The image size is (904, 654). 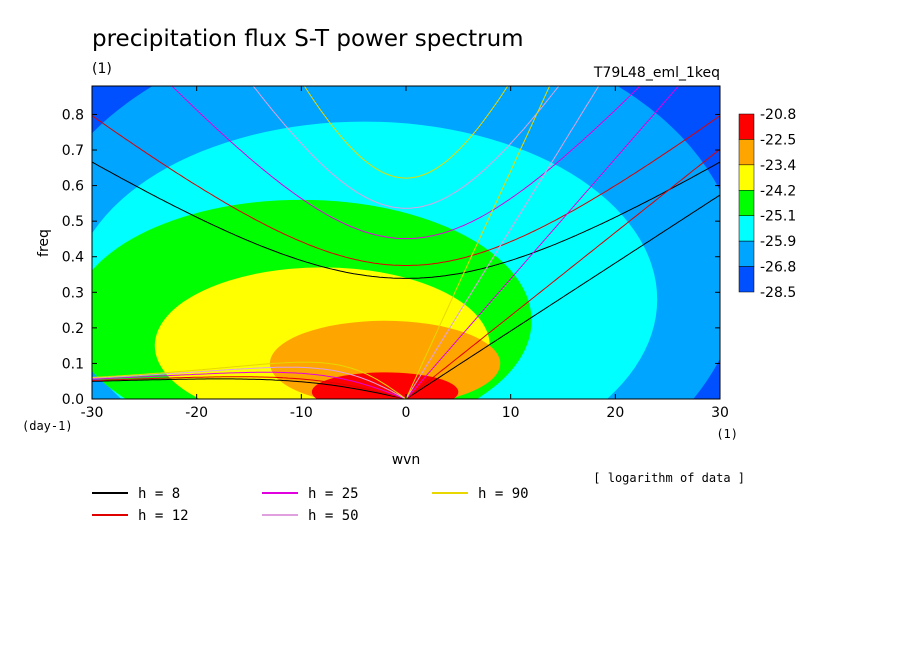 What do you see at coordinates (615, 413) in the screenshot?
I see `x-tick-label: 20` at bounding box center [615, 413].